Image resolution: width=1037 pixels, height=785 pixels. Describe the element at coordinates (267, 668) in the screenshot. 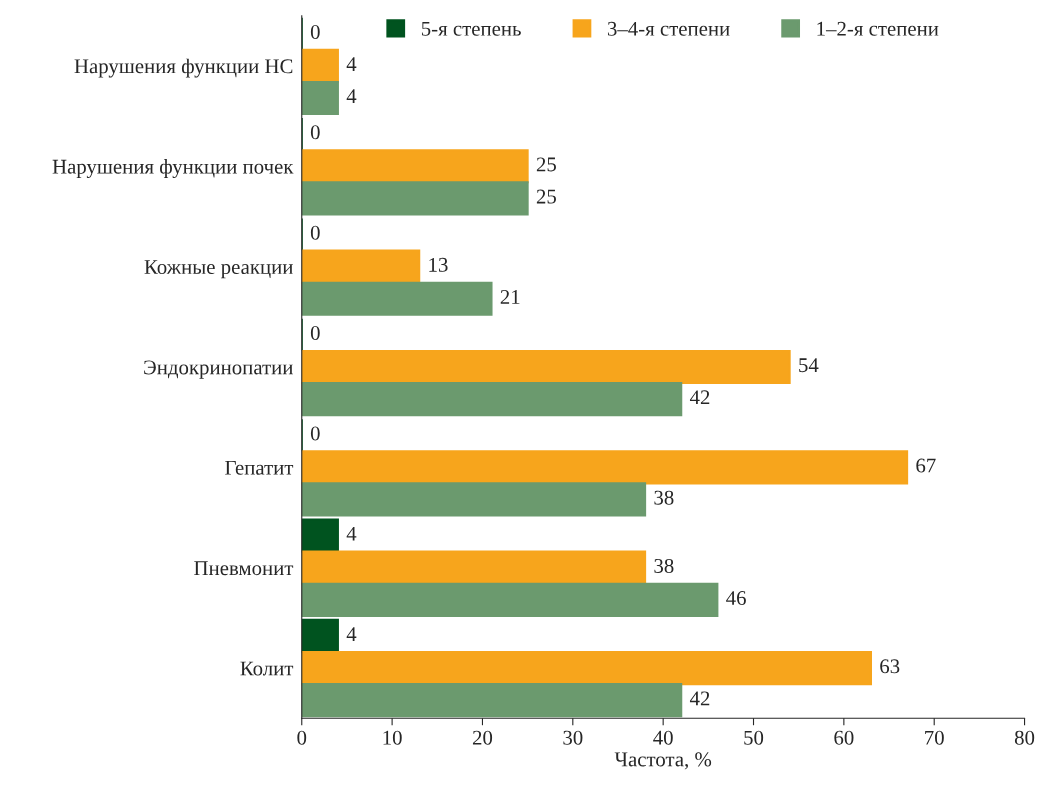

I see `y-tick-label: Колит` at that location.